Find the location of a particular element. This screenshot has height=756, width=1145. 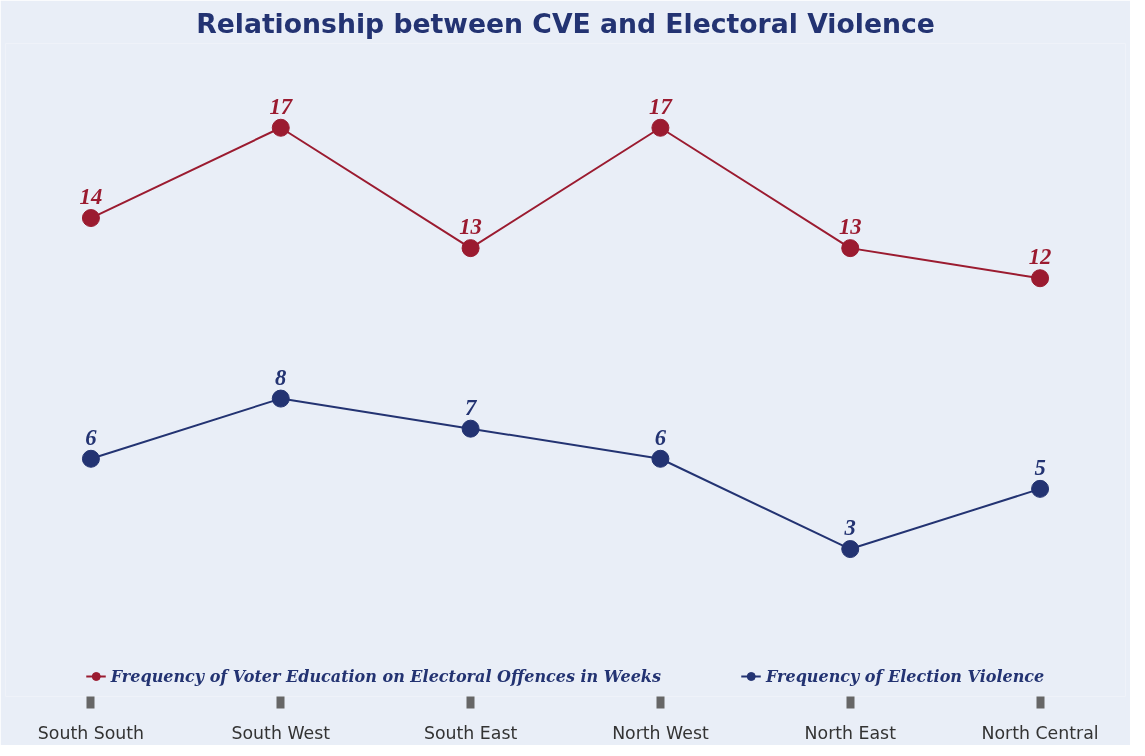

data-label: 5 is located at coordinates (1040, 467).